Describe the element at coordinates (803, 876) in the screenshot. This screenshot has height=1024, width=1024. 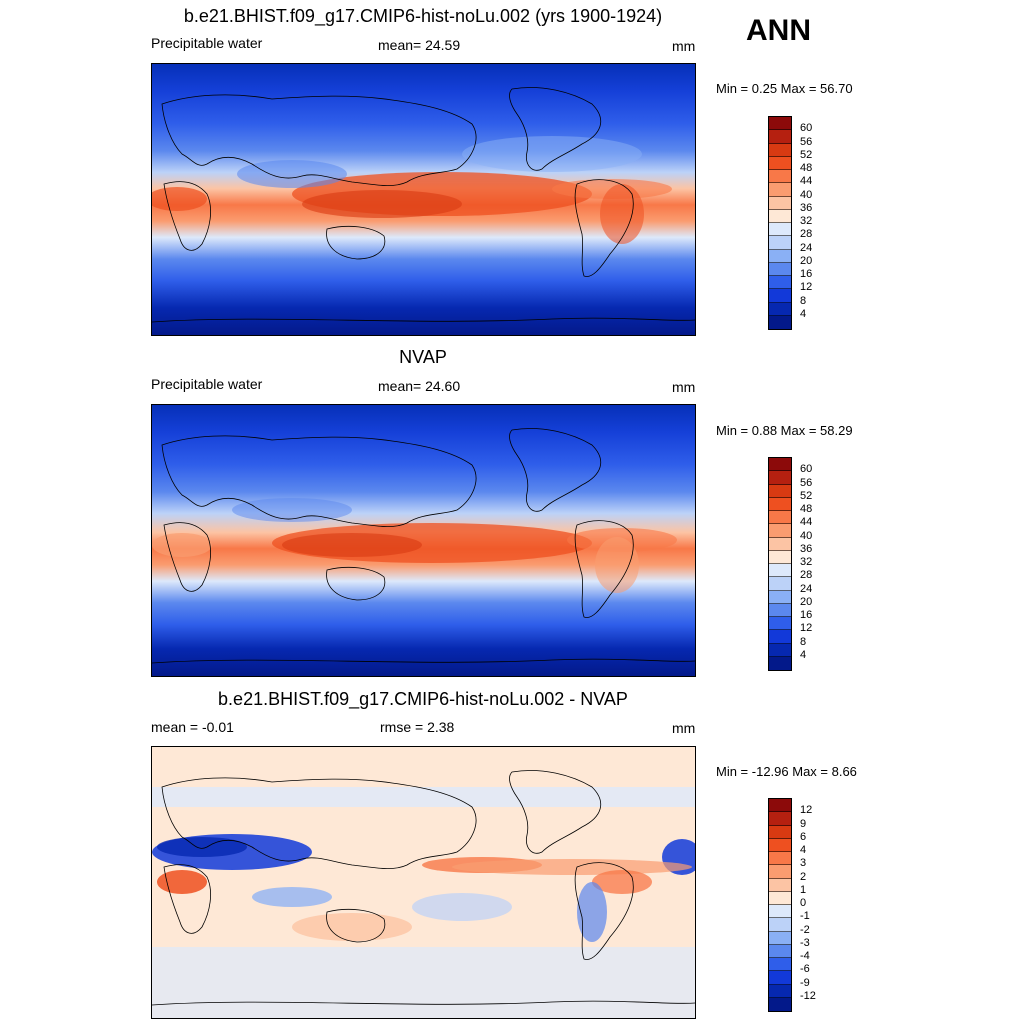
I see `colorbar-tick-label: 2` at that location.